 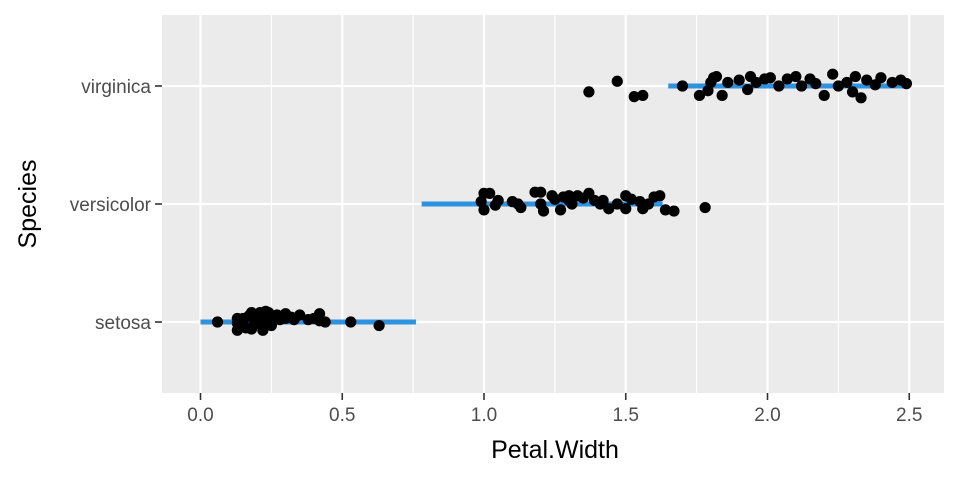 I want to click on x-tick-label: 2.5, so click(x=909, y=415).